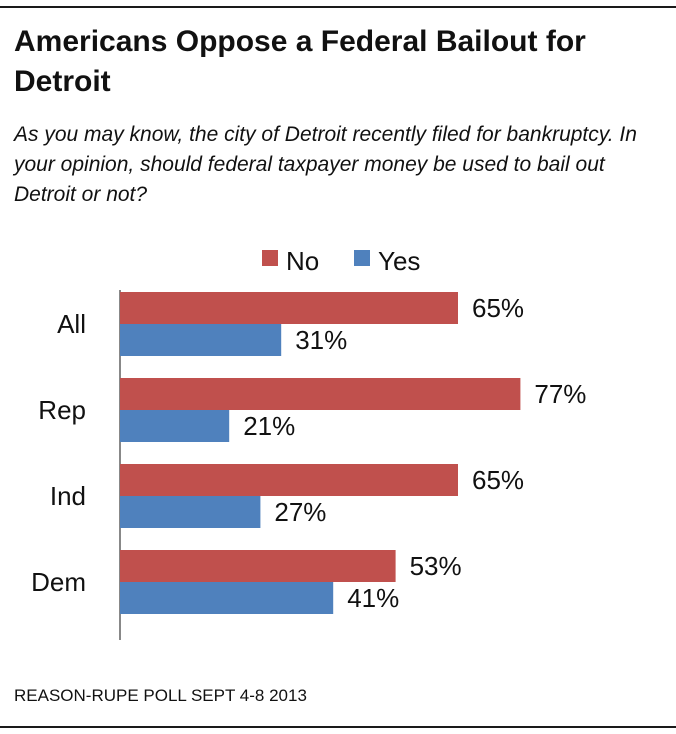 The height and width of the screenshot is (734, 676). I want to click on value-label-no-dem: 53%, so click(436, 566).